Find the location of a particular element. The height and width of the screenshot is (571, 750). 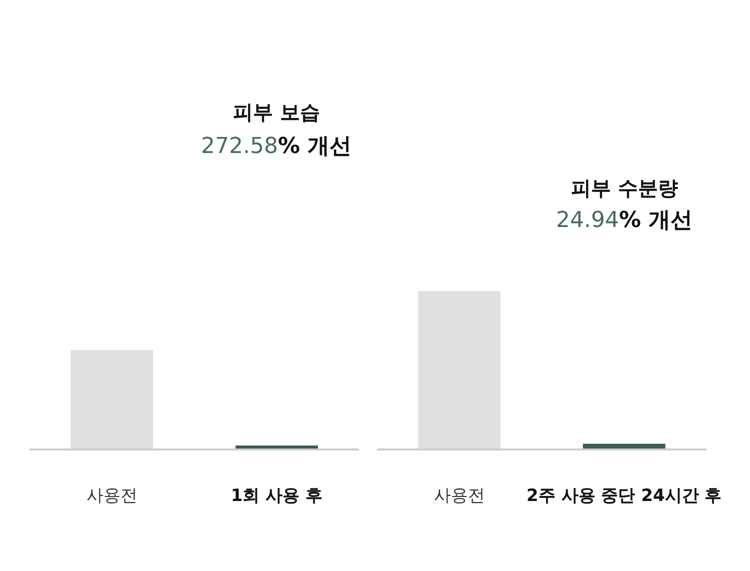

chart-subtitle: 272.58% 개선 is located at coordinates (276, 146).